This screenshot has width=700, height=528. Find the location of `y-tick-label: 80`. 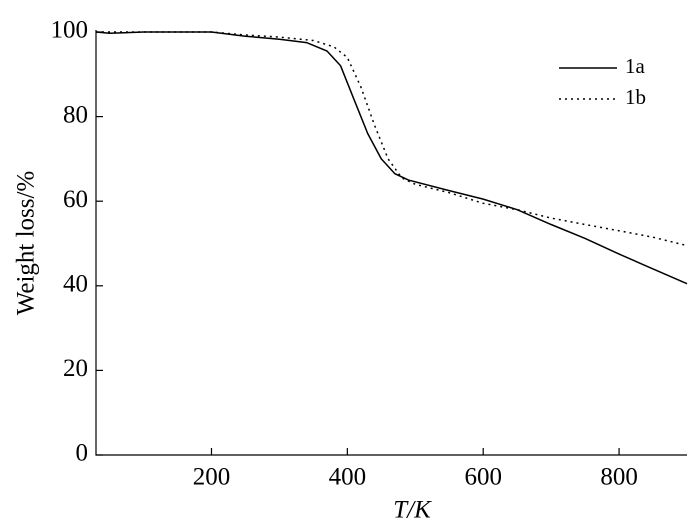

y-tick-label: 80 is located at coordinates (75, 114).